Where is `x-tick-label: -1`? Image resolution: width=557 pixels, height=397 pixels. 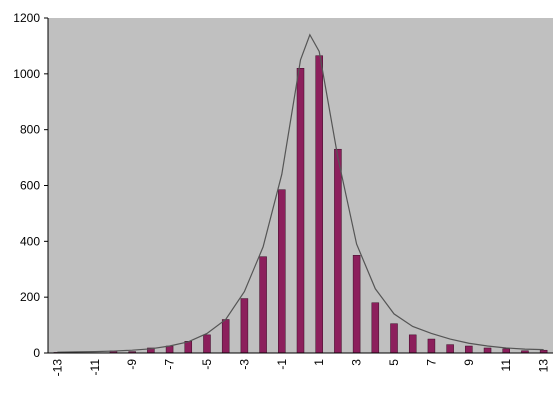
x-tick-label: -1 is located at coordinates (282, 364).